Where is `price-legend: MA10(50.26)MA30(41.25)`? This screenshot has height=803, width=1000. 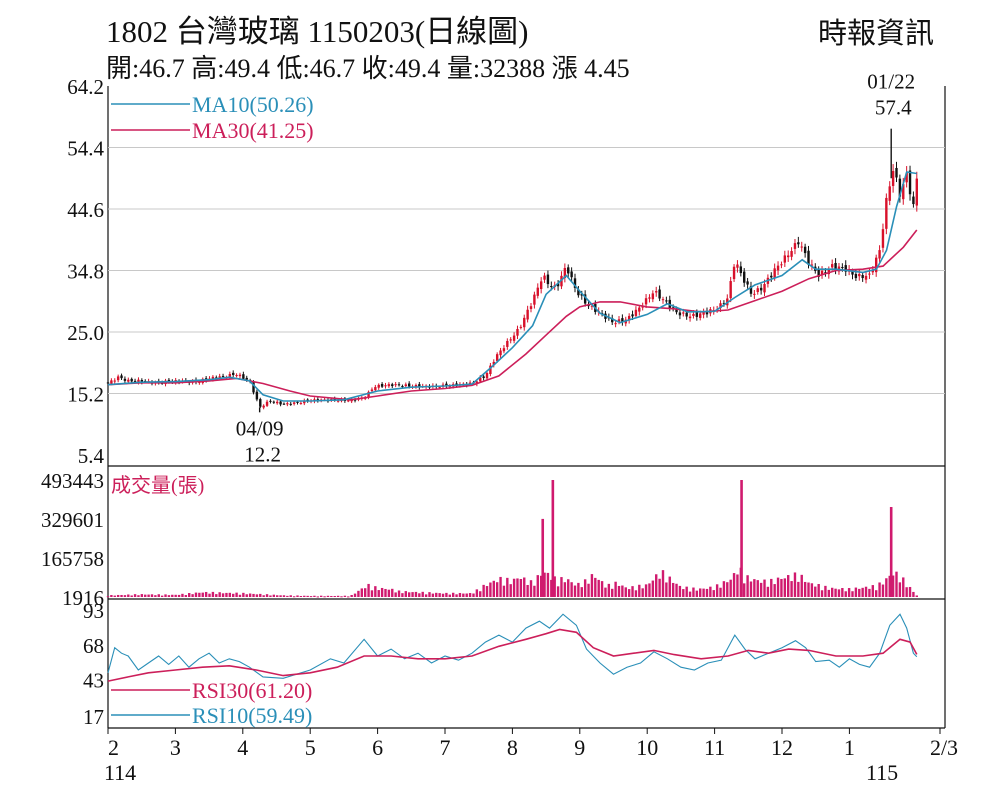 price-legend: MA10(50.26)MA30(41.25) is located at coordinates (212, 117).